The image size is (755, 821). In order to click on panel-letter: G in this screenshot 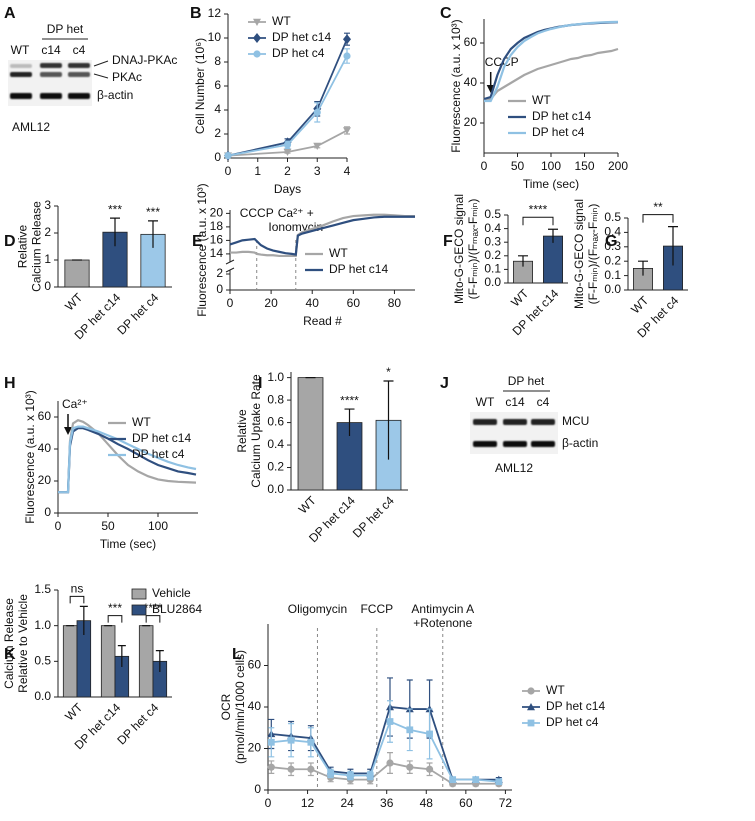, I will do `click(611, 241)`.